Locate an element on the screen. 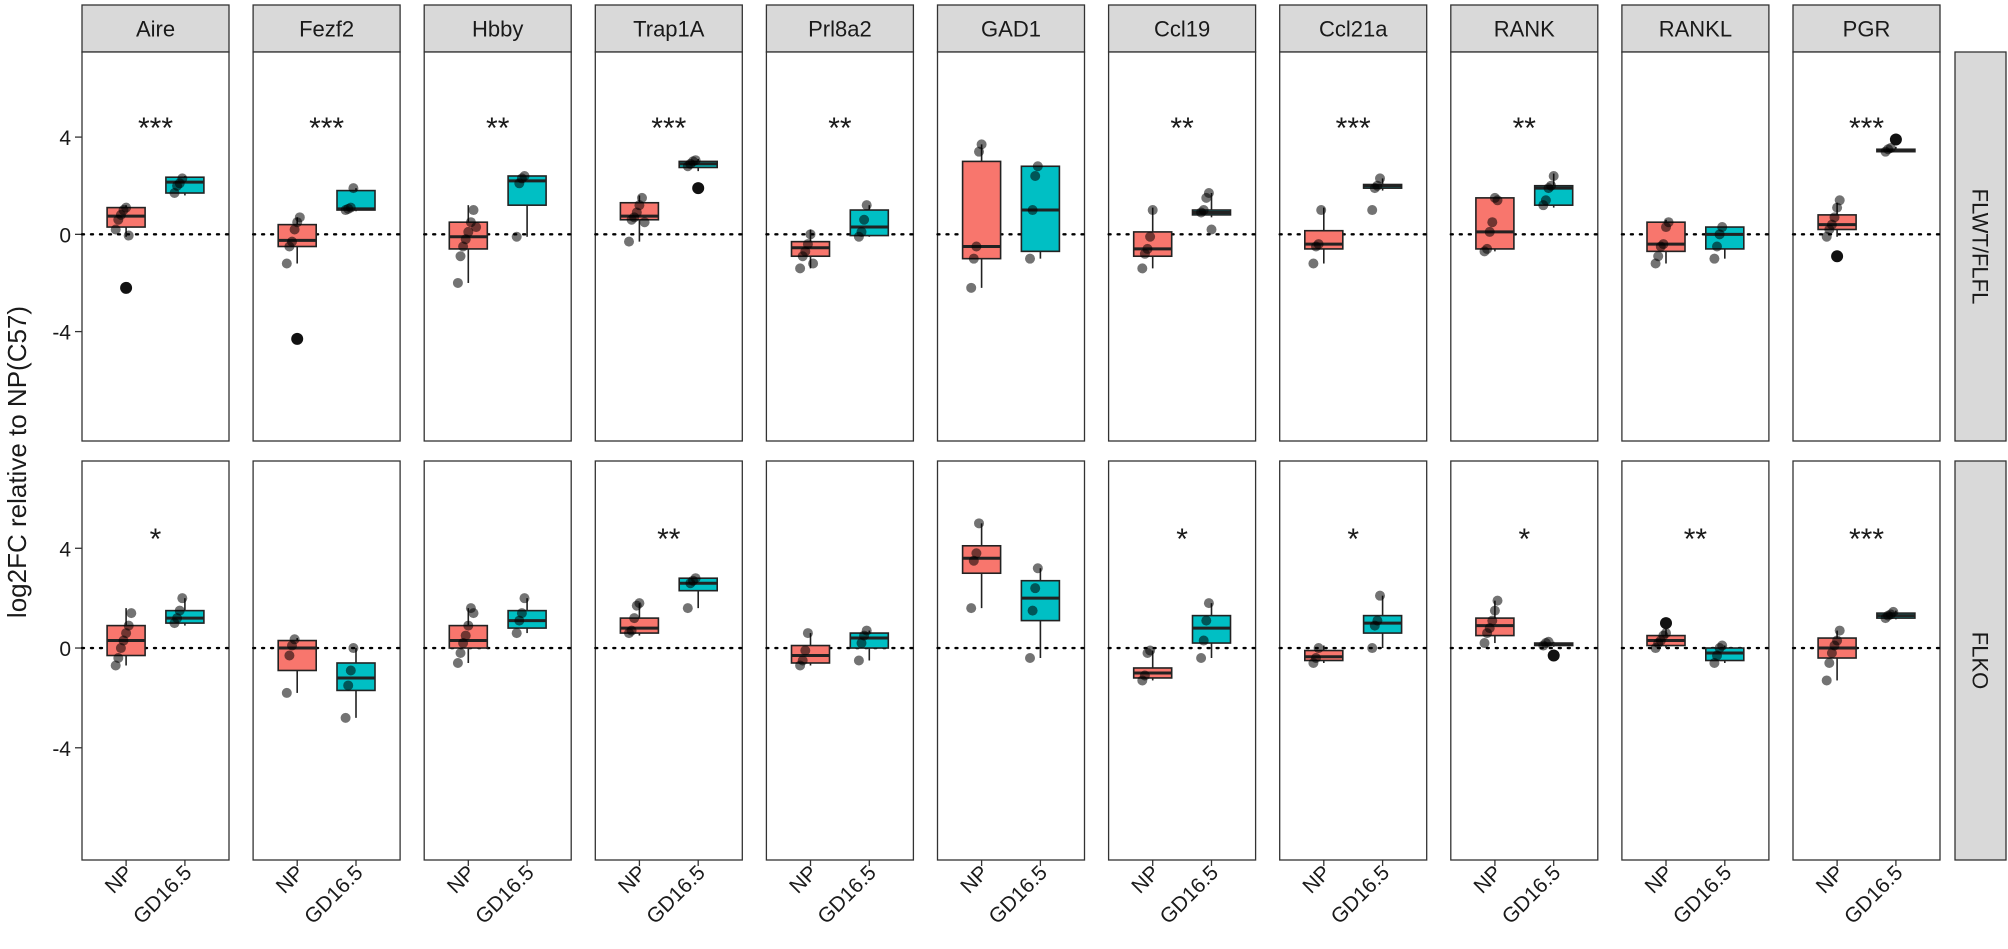 The height and width of the screenshot is (949, 2008). panel-flko-pgr: *** is located at coordinates (1866, 660).